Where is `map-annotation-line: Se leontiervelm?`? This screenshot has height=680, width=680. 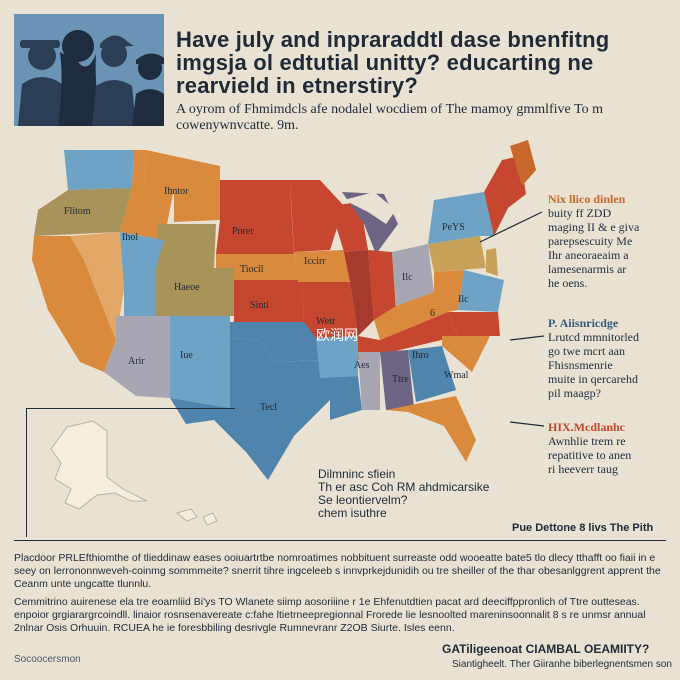
map-annotation-line: Se leontiervelm? is located at coordinates (363, 500).